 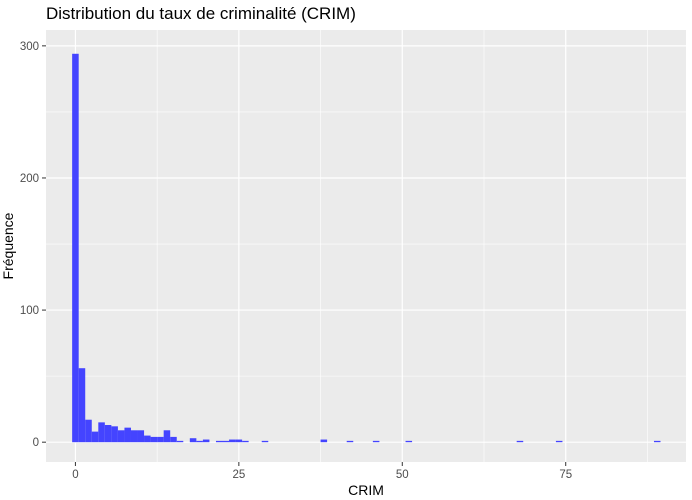 What do you see at coordinates (366, 490) in the screenshot?
I see `x-axis-title: CRIM` at bounding box center [366, 490].